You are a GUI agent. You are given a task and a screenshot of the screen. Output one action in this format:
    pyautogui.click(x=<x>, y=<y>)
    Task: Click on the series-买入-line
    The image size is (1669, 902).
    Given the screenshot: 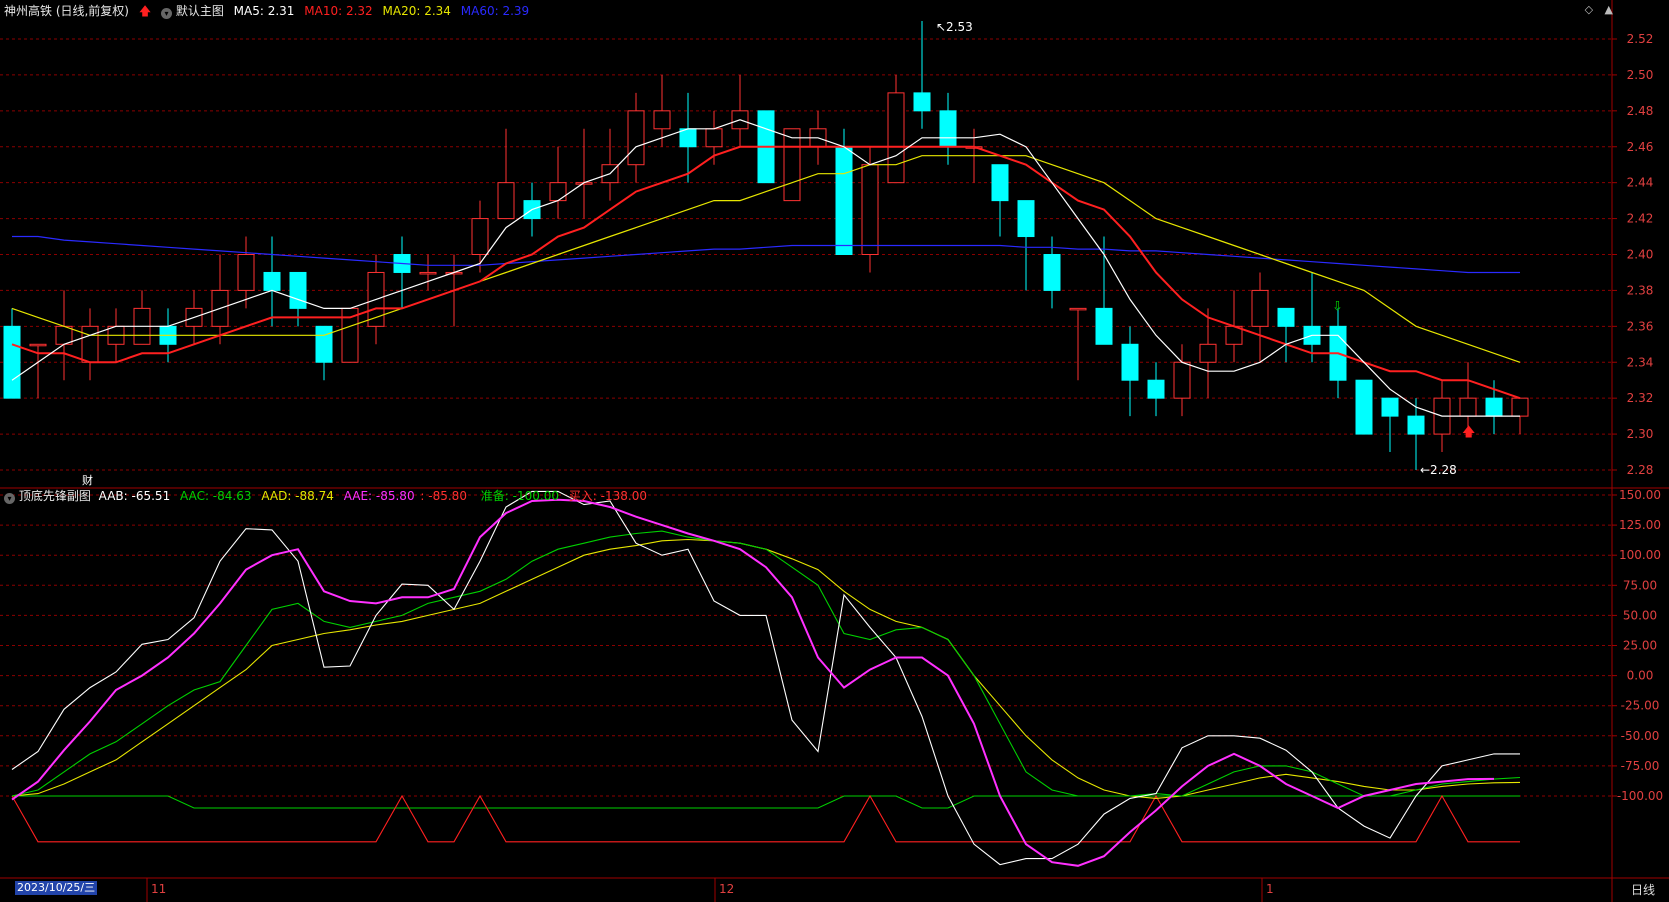 What is the action you would take?
    pyautogui.click(x=765, y=818)
    